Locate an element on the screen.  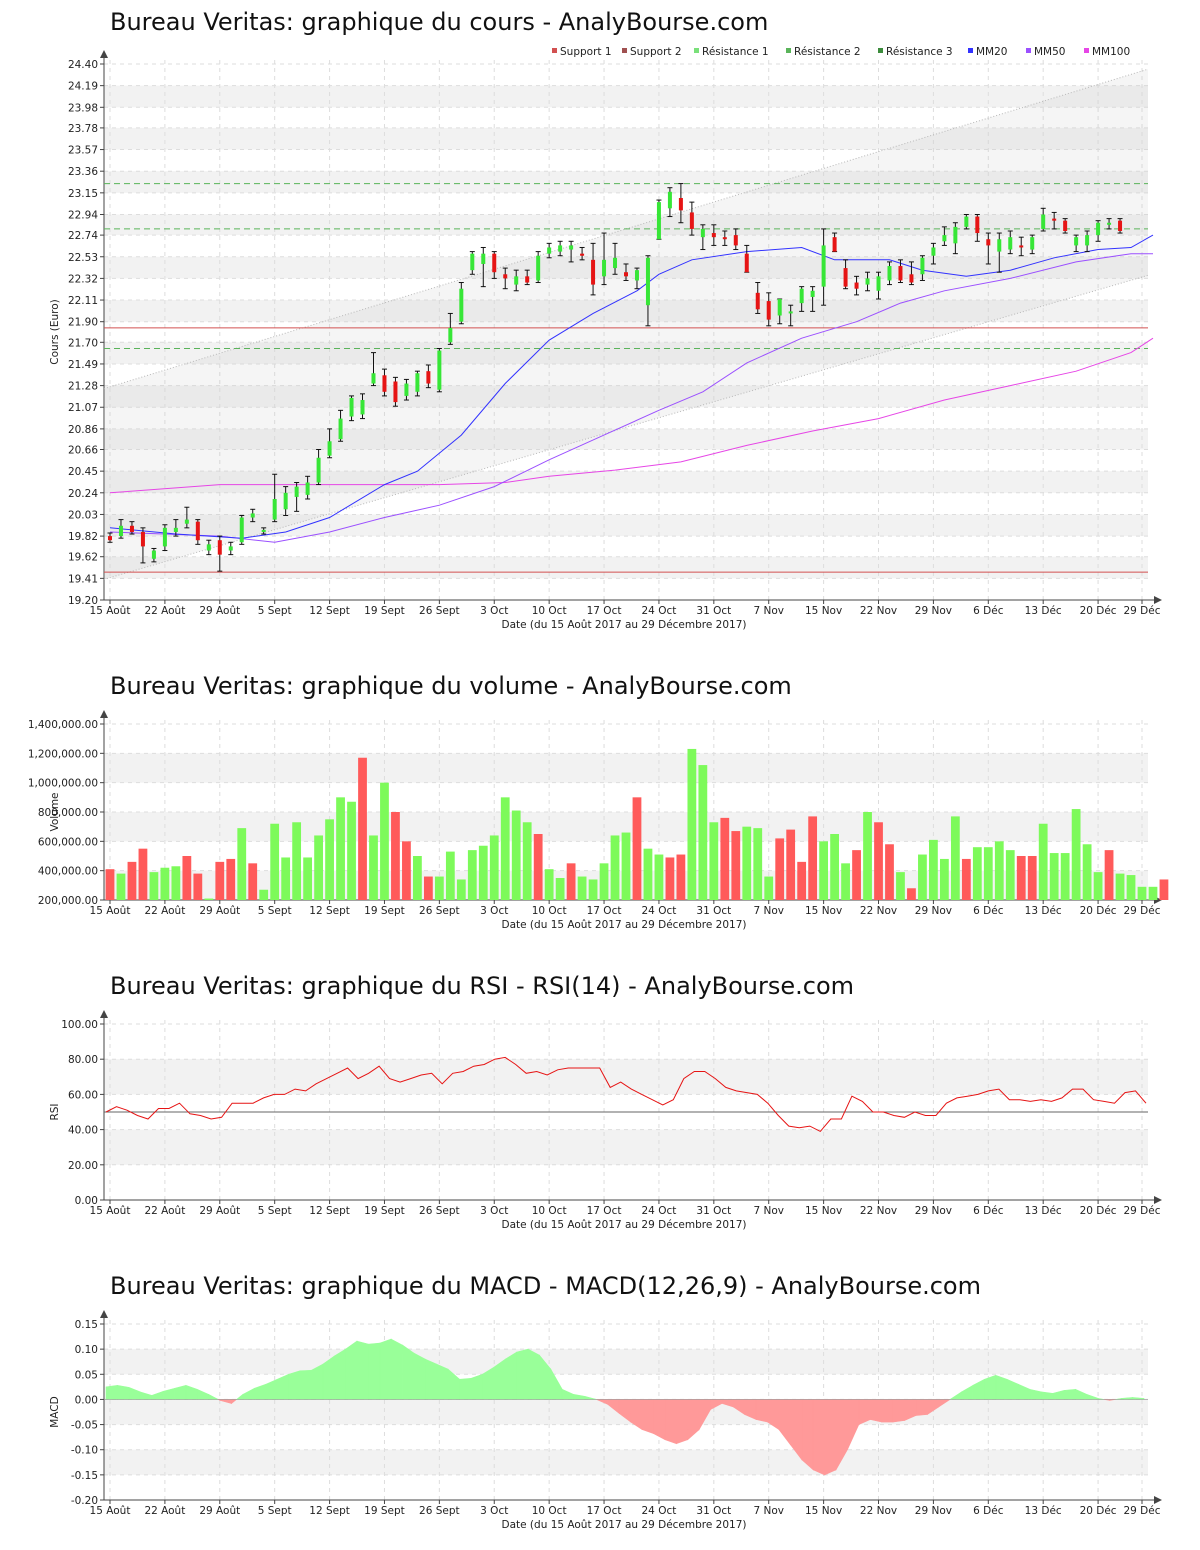
macd-ytick-label: 0.05 is located at coordinates (86, 1375).